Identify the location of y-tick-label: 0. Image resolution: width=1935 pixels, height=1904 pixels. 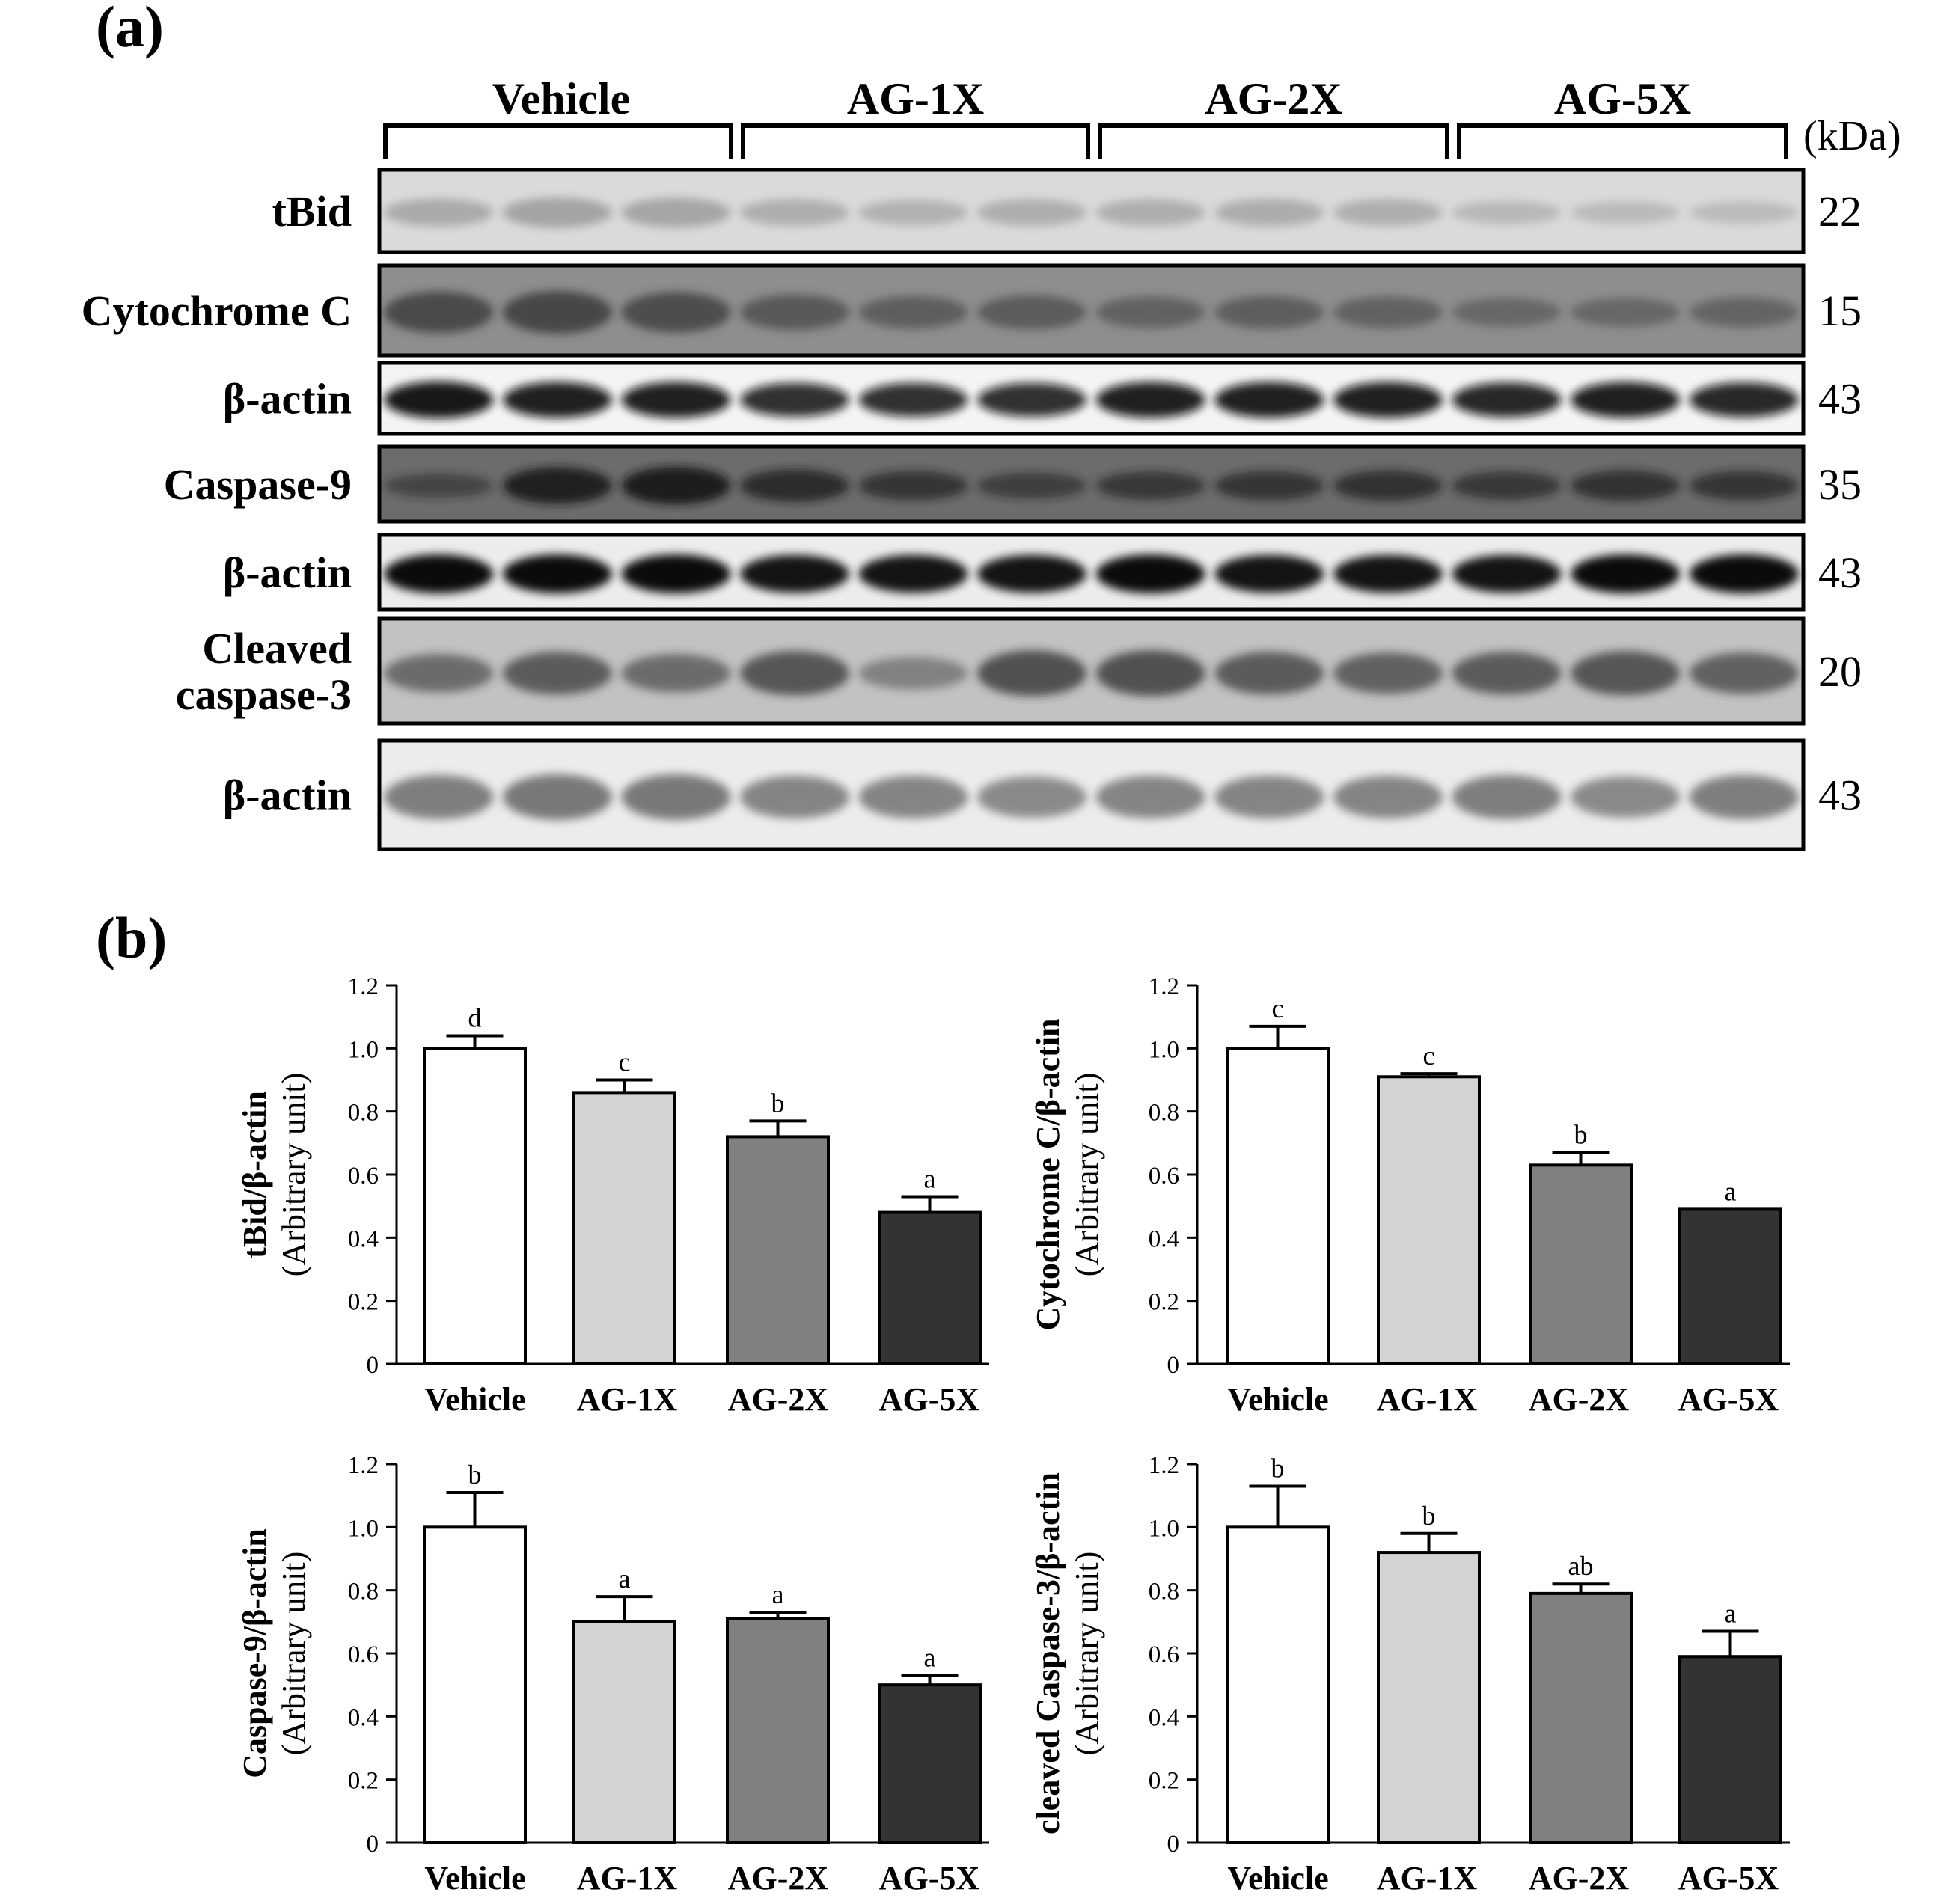
(373, 1844).